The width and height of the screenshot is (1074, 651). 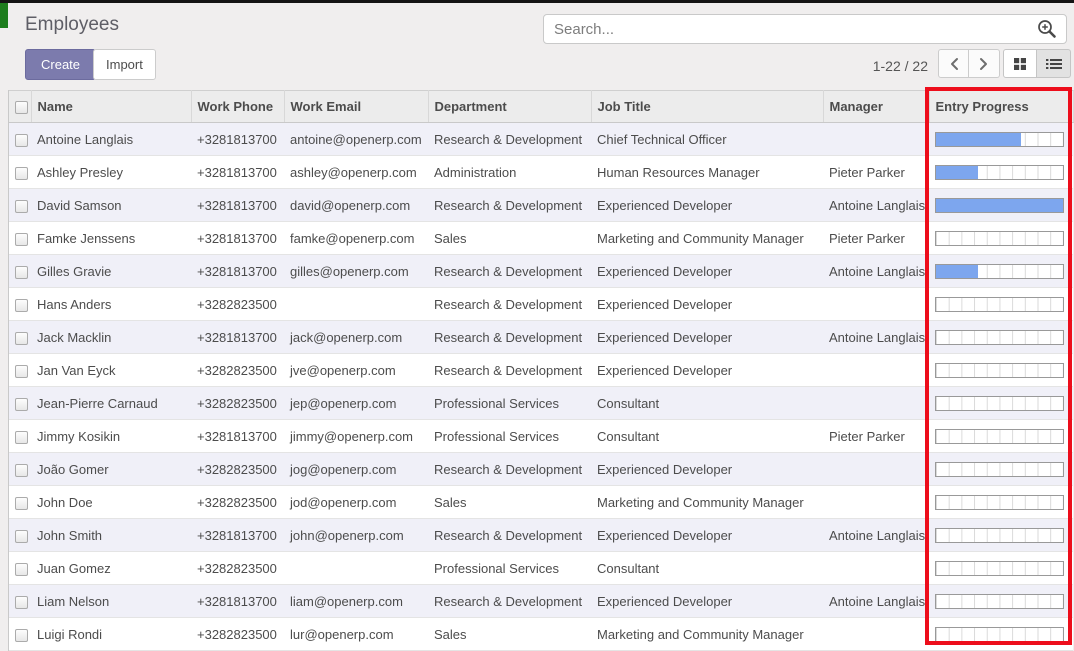 I want to click on select-all-checkbox, so click(x=21, y=108).